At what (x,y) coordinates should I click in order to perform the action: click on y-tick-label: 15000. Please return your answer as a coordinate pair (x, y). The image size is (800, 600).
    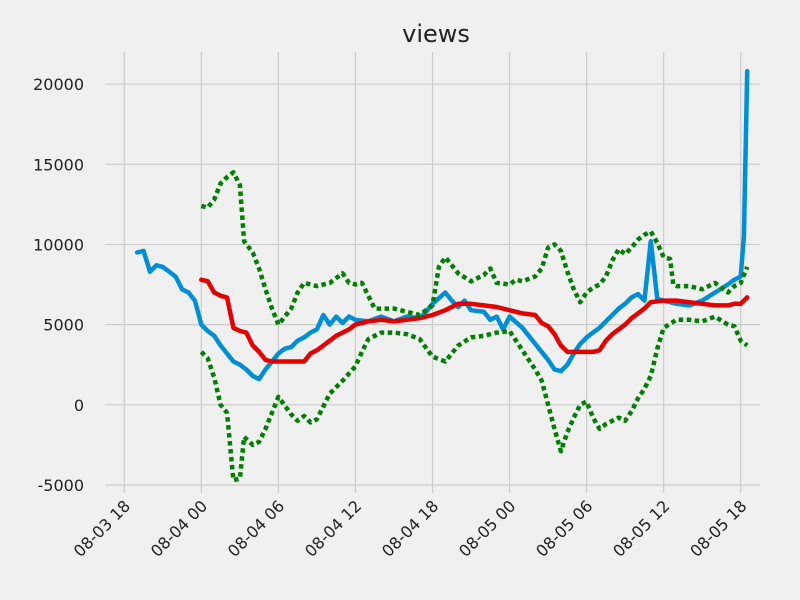
    Looking at the image, I should click on (58, 164).